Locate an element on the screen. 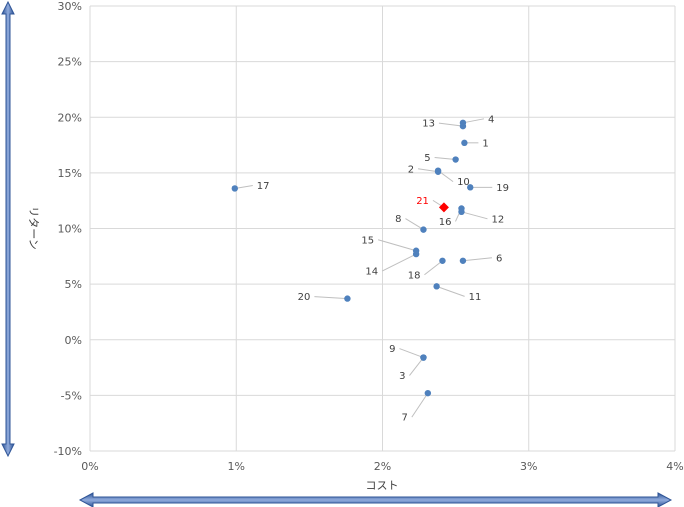 This screenshot has width=684, height=507. x-tick-labels: 0% 1% 2% 3% 4% is located at coordinates (382, 466).